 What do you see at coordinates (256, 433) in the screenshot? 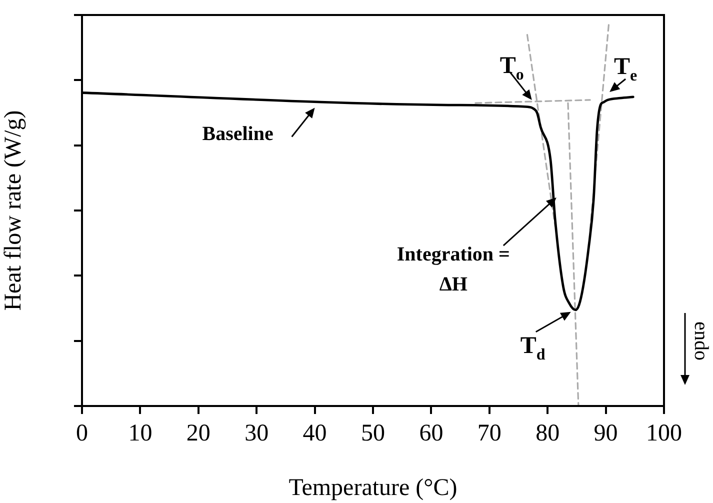
I see `x-tick-label: 30` at bounding box center [256, 433].